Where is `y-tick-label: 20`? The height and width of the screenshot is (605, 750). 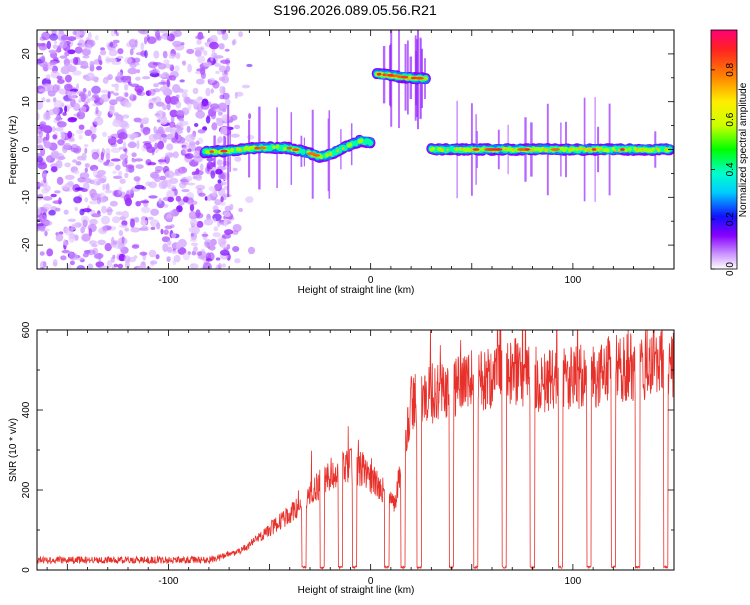
y-tick-label: 20 is located at coordinates (26, 54).